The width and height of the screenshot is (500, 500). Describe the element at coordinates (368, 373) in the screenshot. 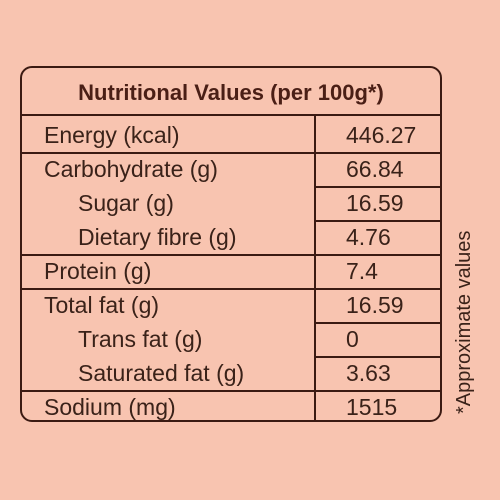

I see `row-value-saturated-fat: 3.63` at that location.